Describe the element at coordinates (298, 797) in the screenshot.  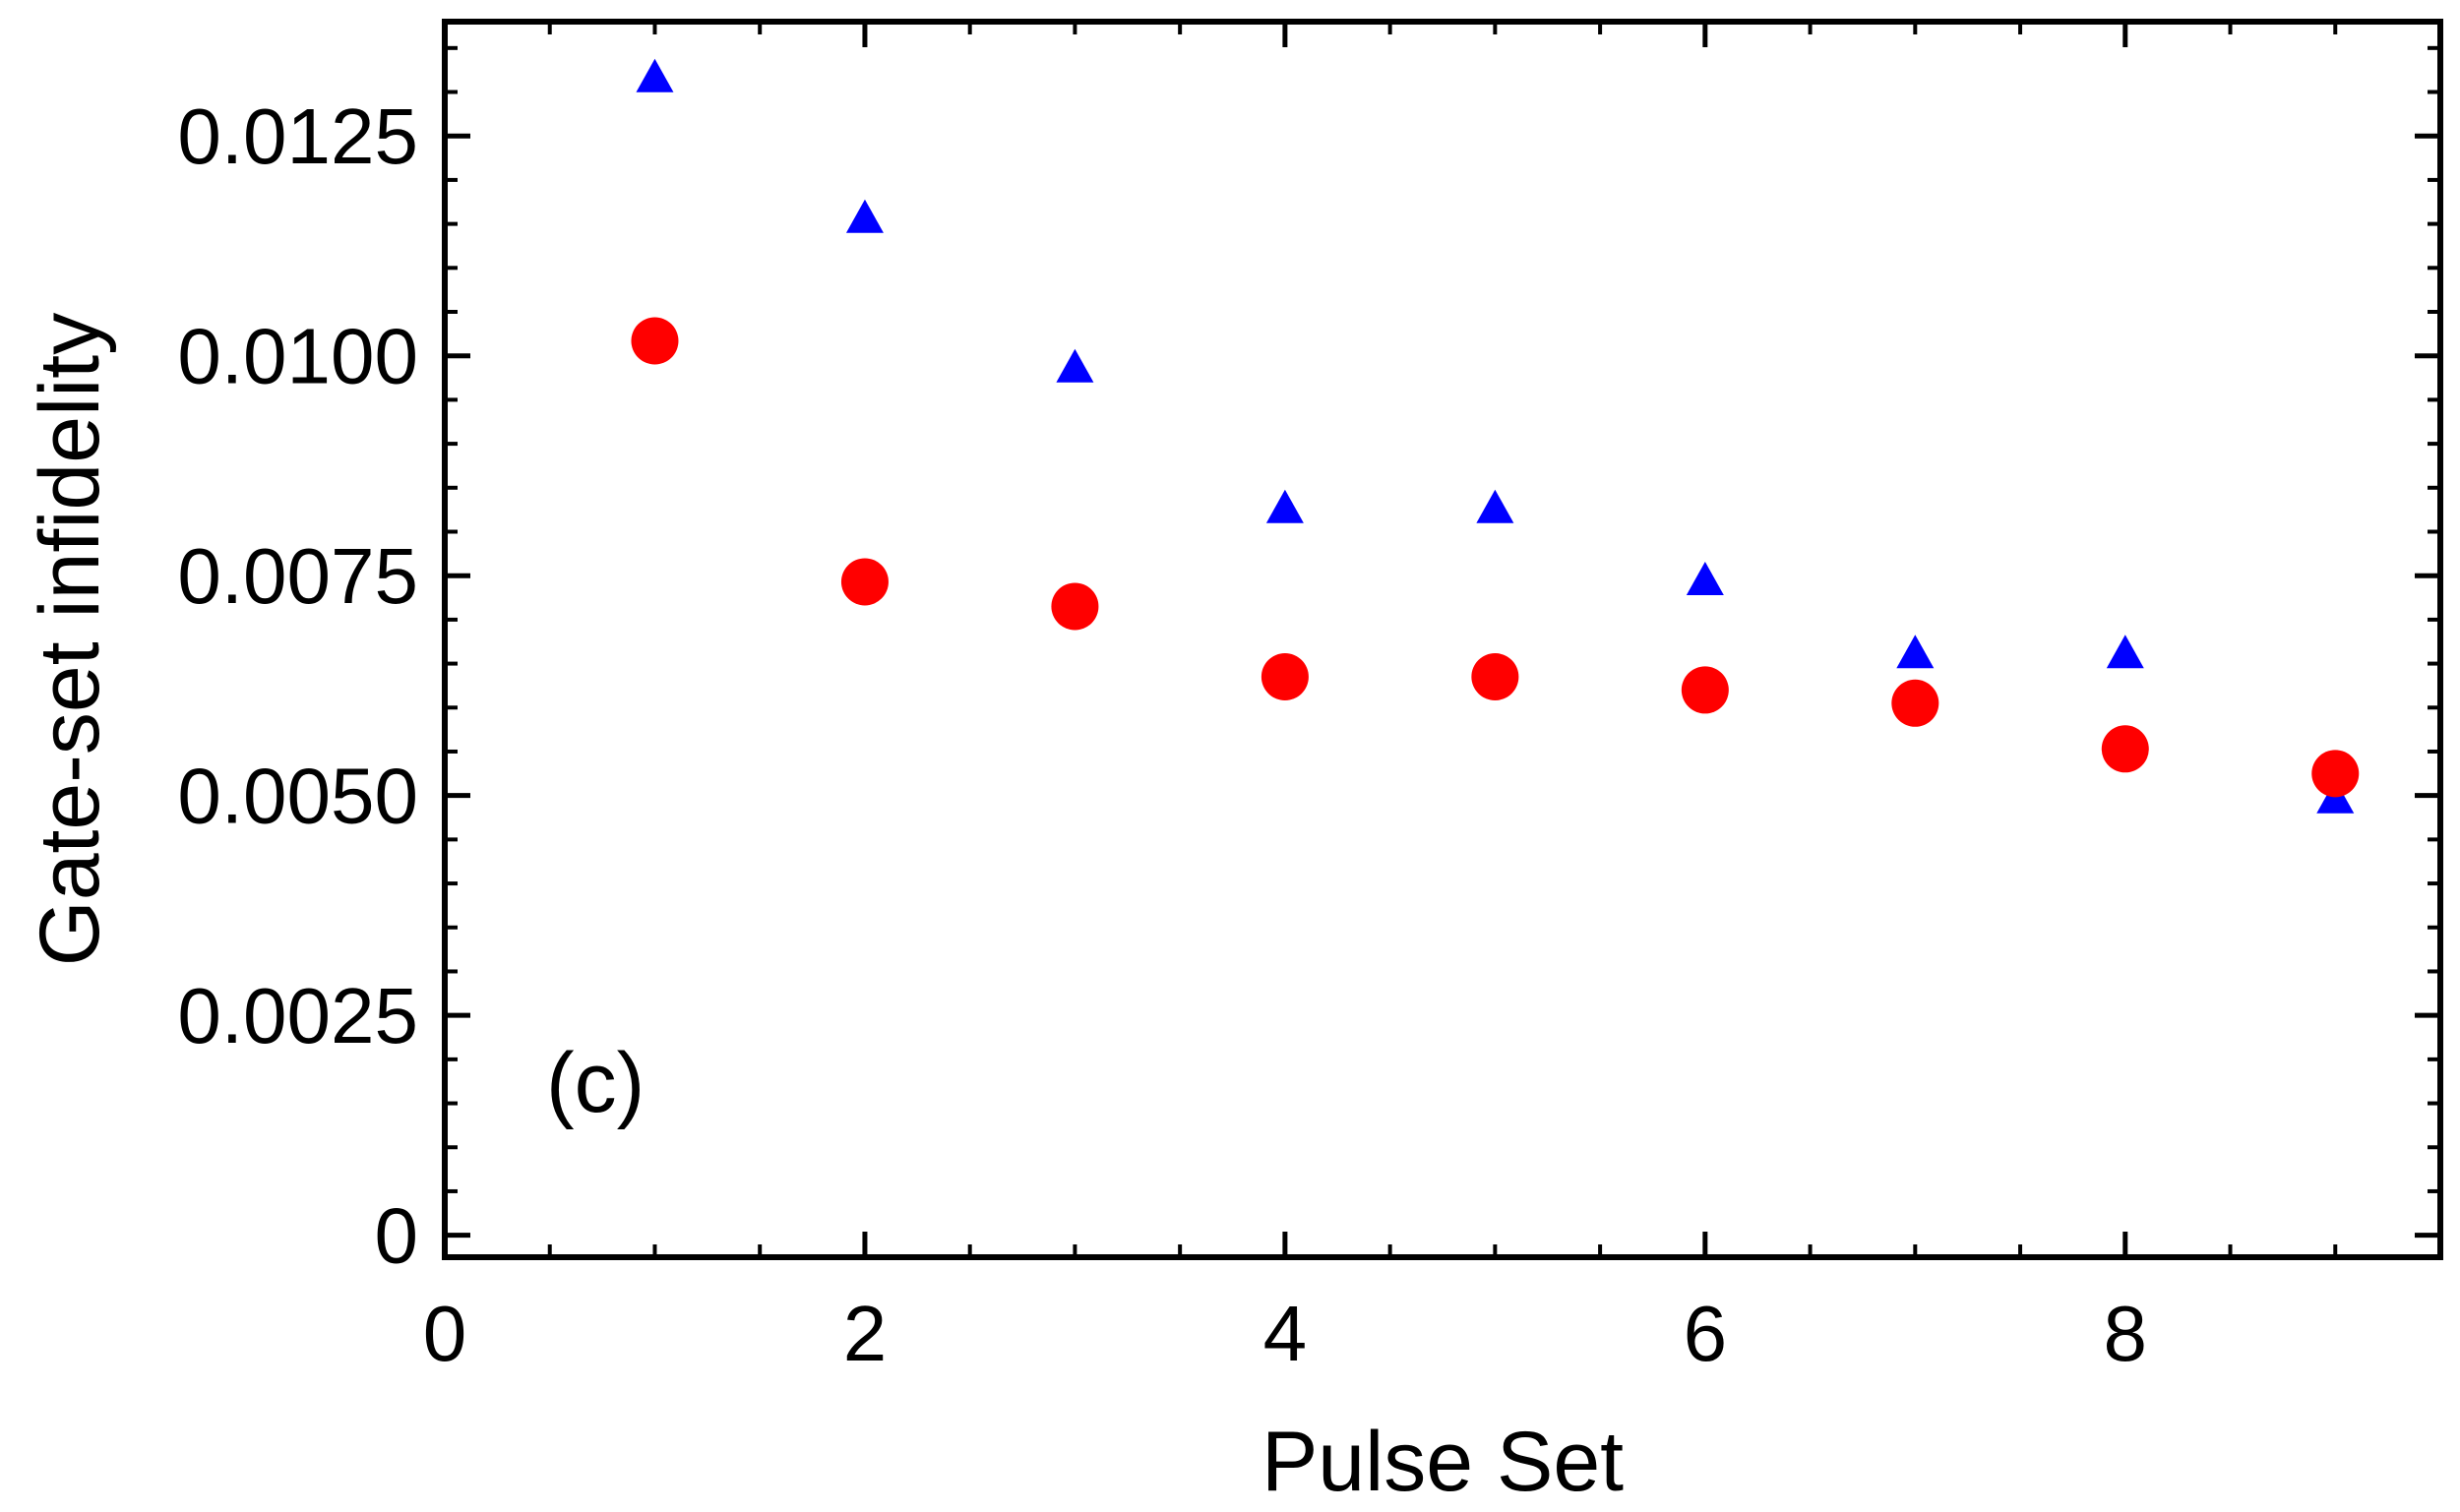
I see `y-tick-label: 0.0050` at that location.